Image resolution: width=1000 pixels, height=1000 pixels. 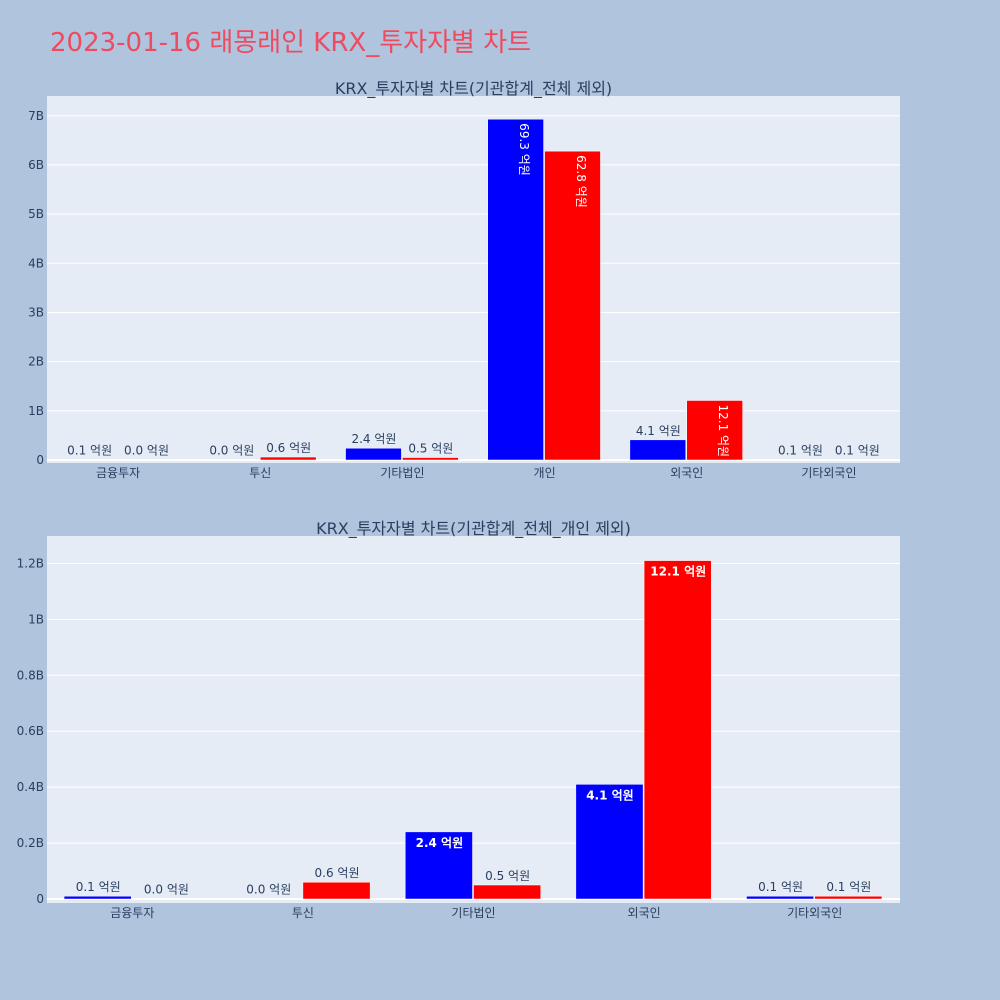 What do you see at coordinates (36, 362) in the screenshot?
I see `y-tick-label: 2B` at bounding box center [36, 362].